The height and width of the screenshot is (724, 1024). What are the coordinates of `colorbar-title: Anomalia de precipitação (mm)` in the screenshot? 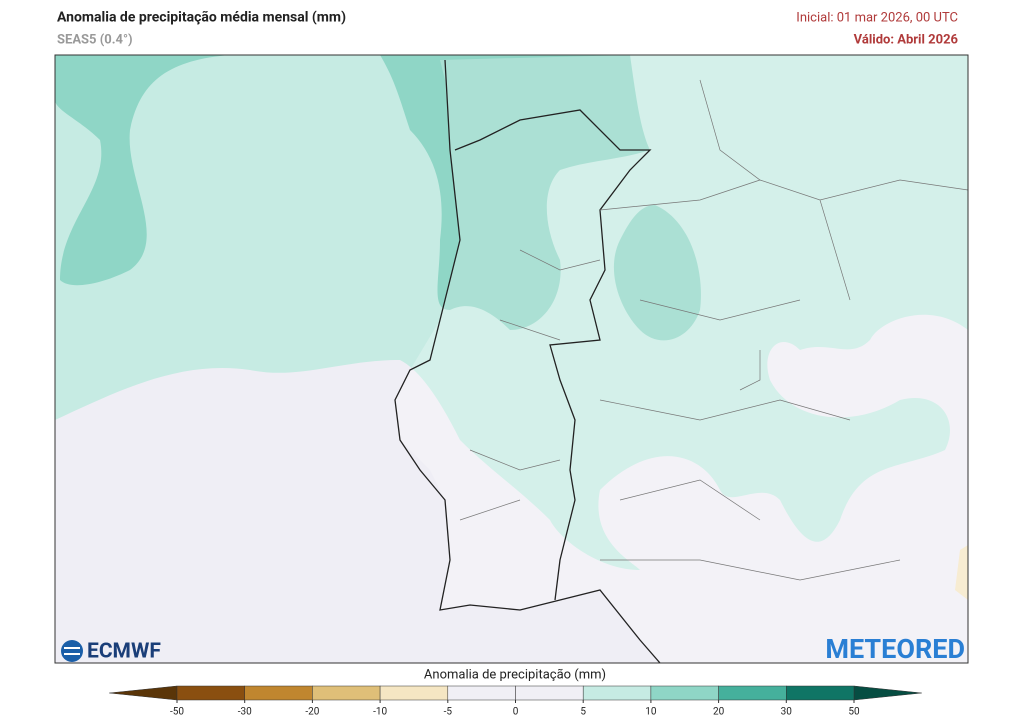 It's located at (515, 674).